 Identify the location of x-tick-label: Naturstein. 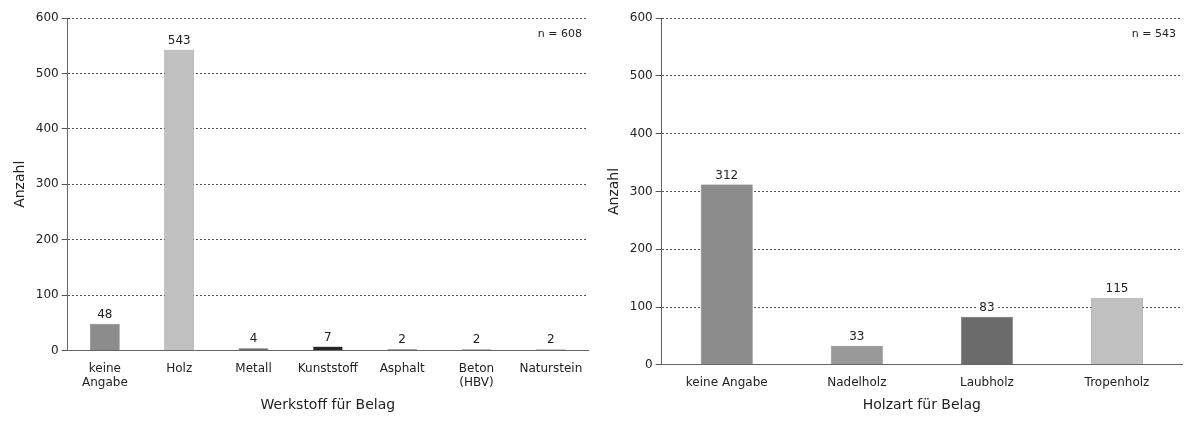
(551, 367).